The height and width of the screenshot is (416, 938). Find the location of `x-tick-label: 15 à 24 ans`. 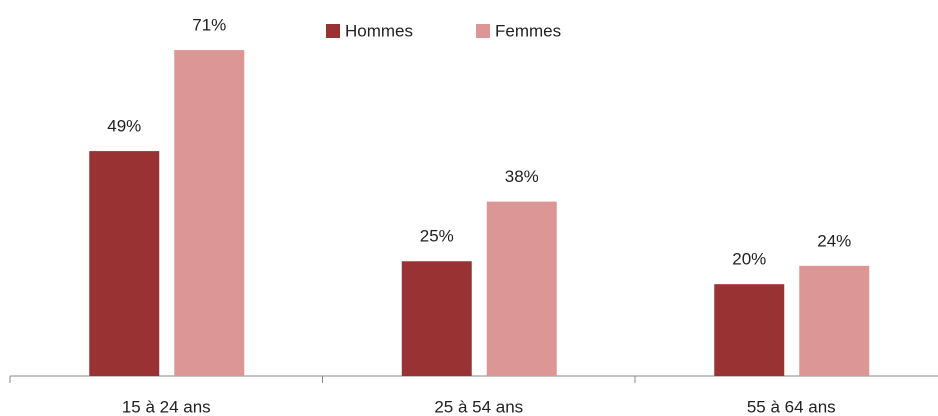

x-tick-label: 15 à 24 ans is located at coordinates (166, 406).